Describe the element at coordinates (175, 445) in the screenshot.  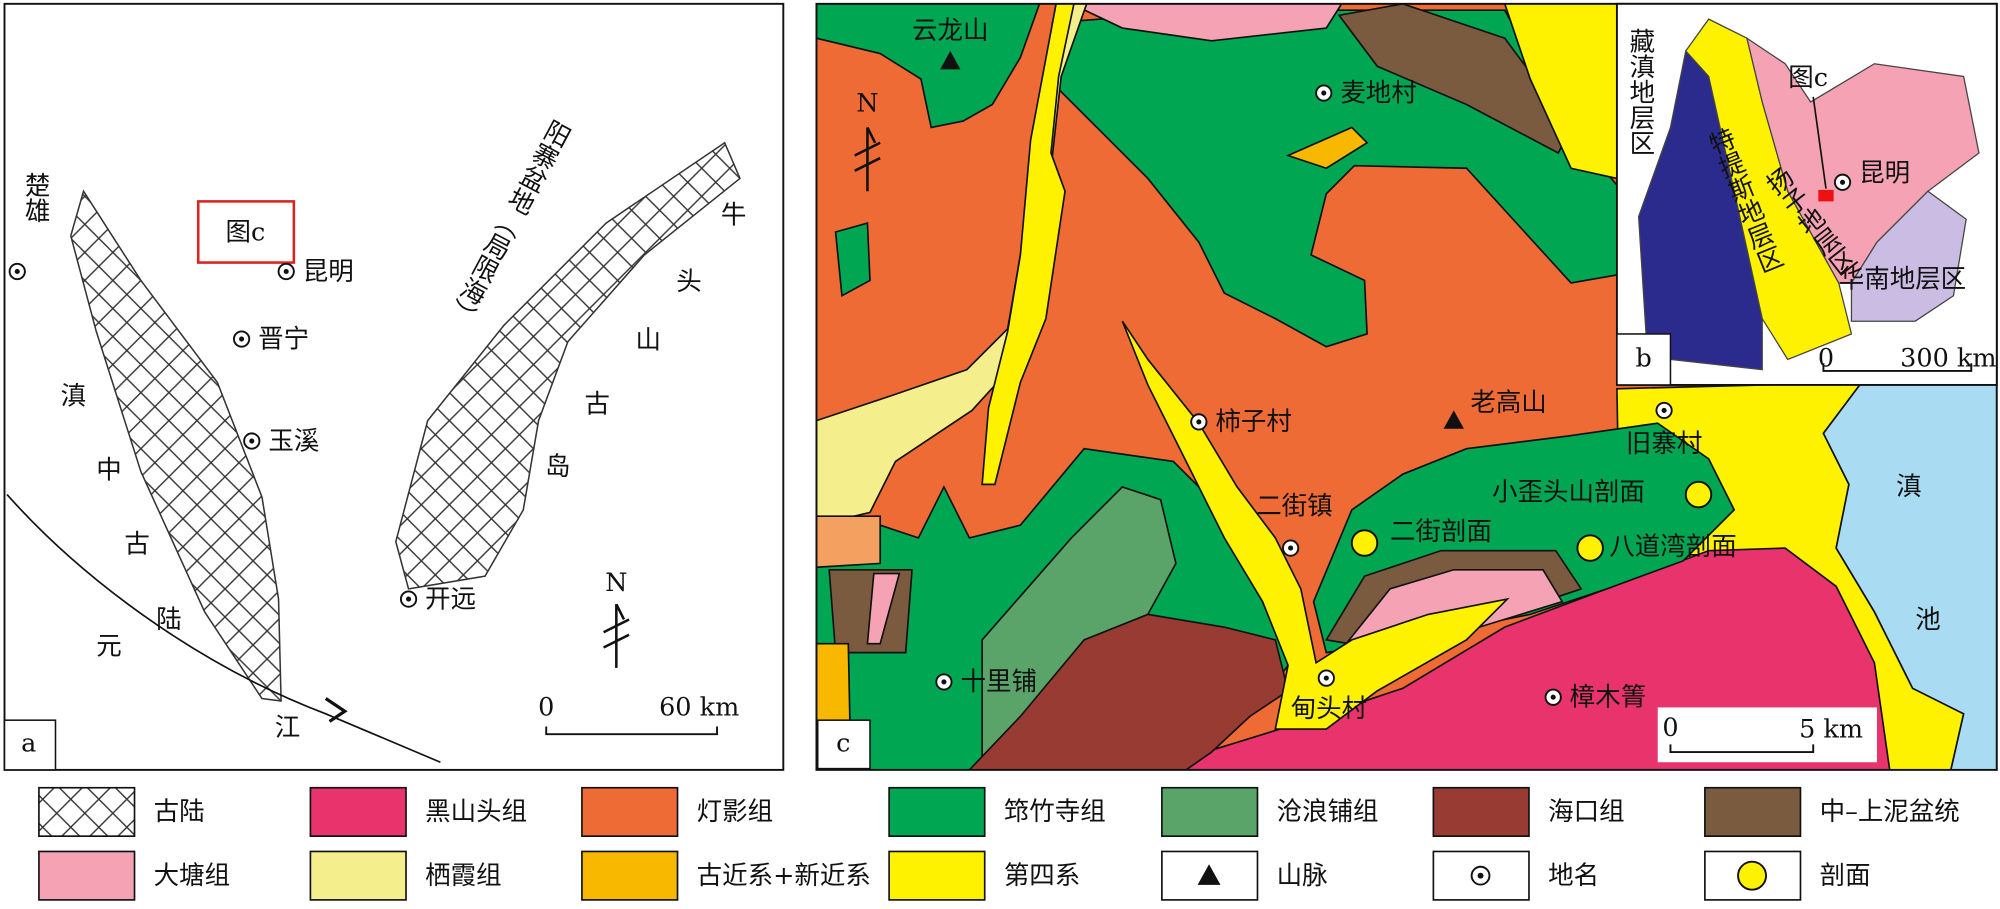
I see `ancient-land` at that location.